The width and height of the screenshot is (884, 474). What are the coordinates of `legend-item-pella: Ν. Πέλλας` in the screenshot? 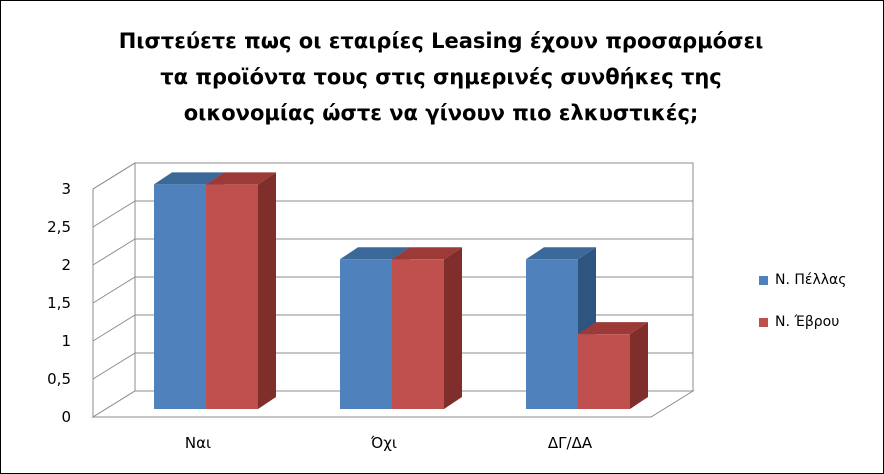 It's located at (802, 280).